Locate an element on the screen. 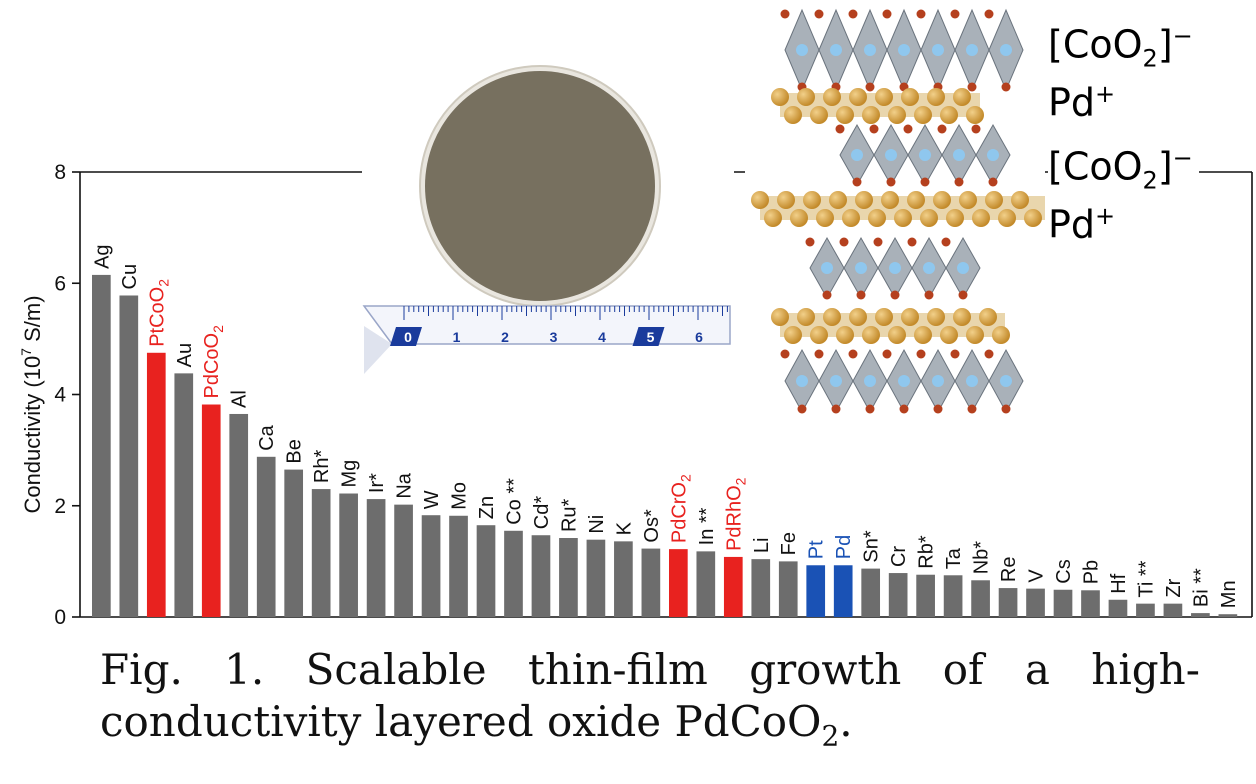 The width and height of the screenshot is (1256, 784). bar-label: Mo is located at coordinates (460, 496).